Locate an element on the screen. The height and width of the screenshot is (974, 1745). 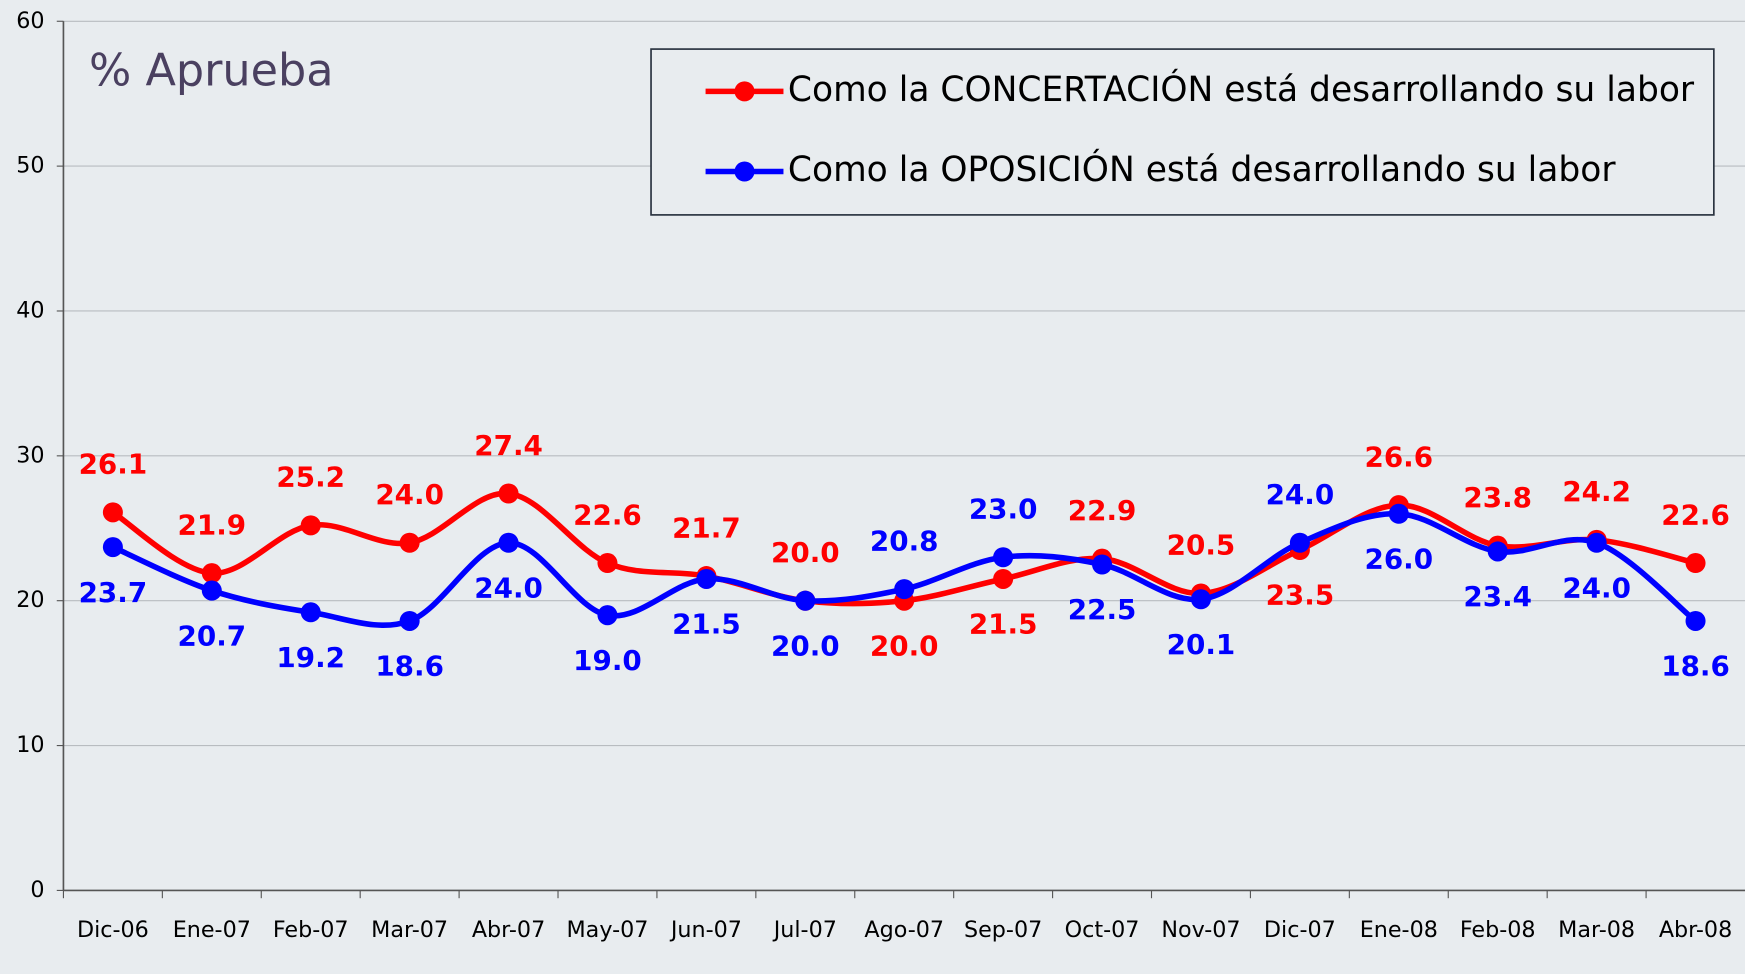
y-tick-label: 50 is located at coordinates (30, 166).